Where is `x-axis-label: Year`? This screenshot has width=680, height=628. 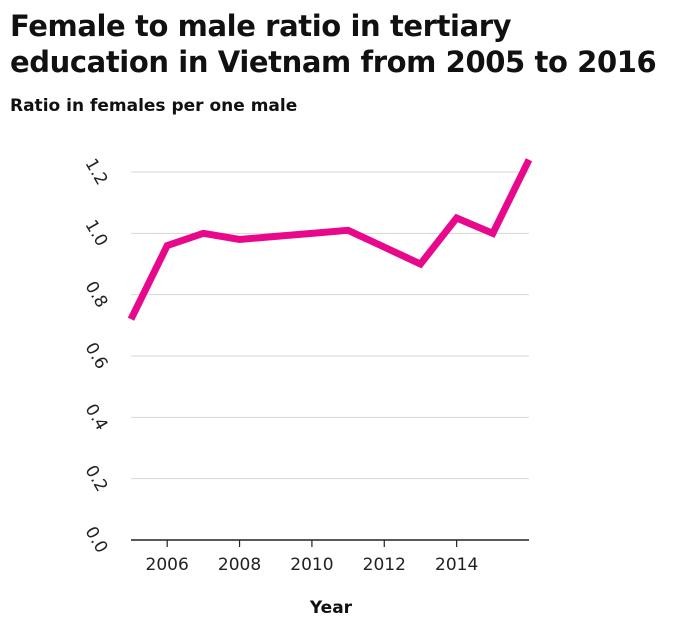 x-axis-label: Year is located at coordinates (331, 608).